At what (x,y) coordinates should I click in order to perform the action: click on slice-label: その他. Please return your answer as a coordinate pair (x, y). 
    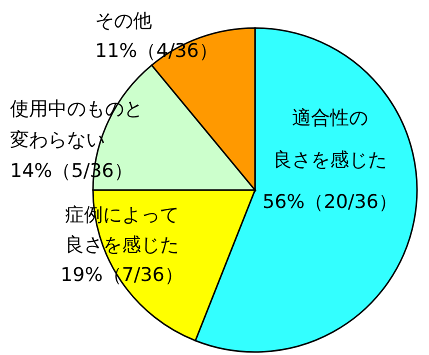
    Looking at the image, I should click on (123, 21).